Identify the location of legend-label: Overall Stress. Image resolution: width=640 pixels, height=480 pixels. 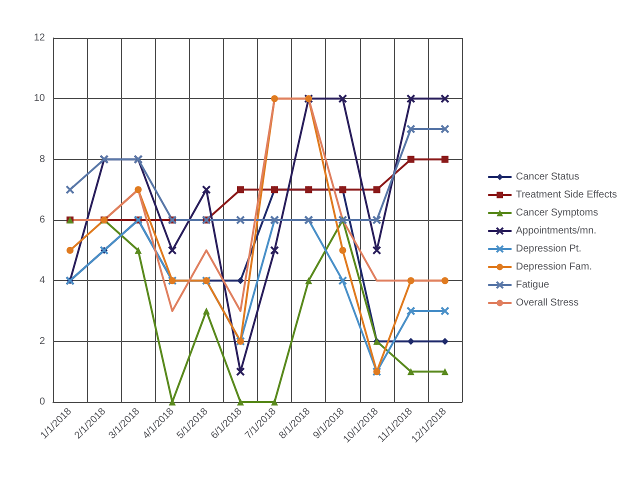
(547, 303).